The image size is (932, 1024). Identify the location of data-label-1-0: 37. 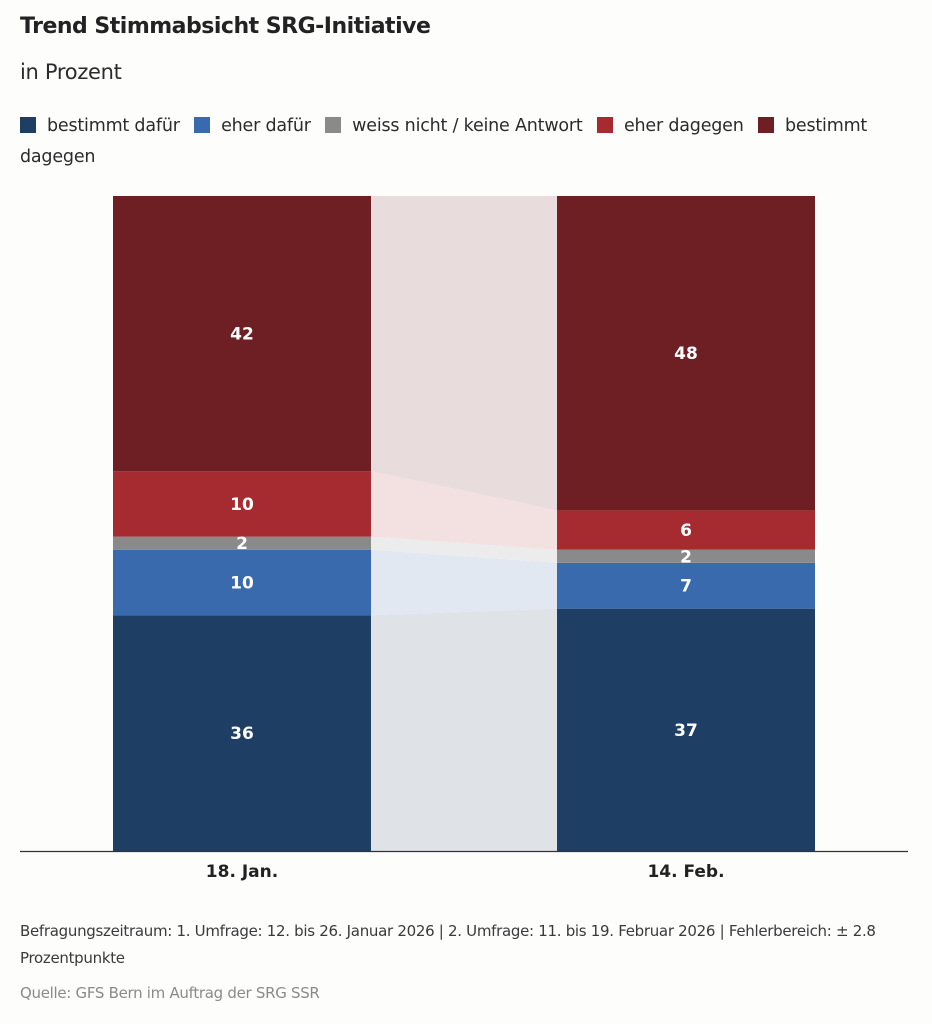
(686, 731).